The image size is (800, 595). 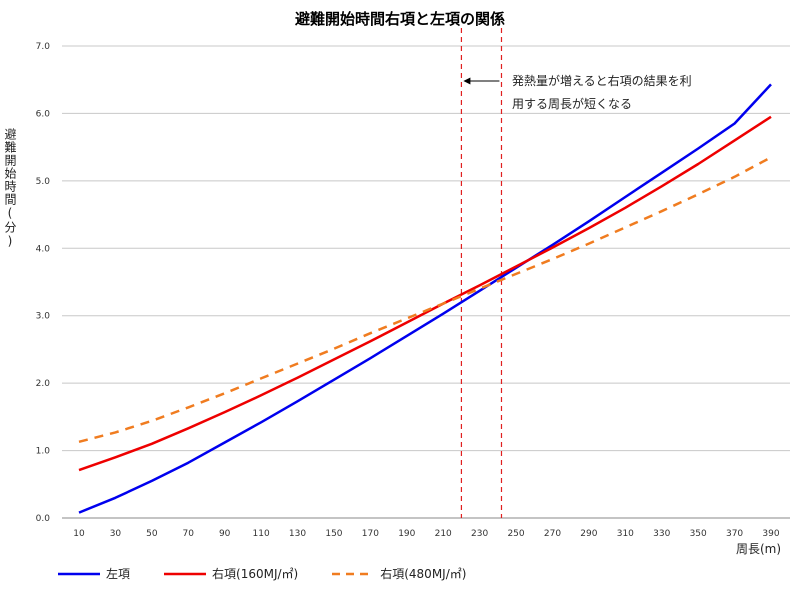 I want to click on legend-label-right-480: 右項(480MJ/㎡), so click(x=423, y=574).